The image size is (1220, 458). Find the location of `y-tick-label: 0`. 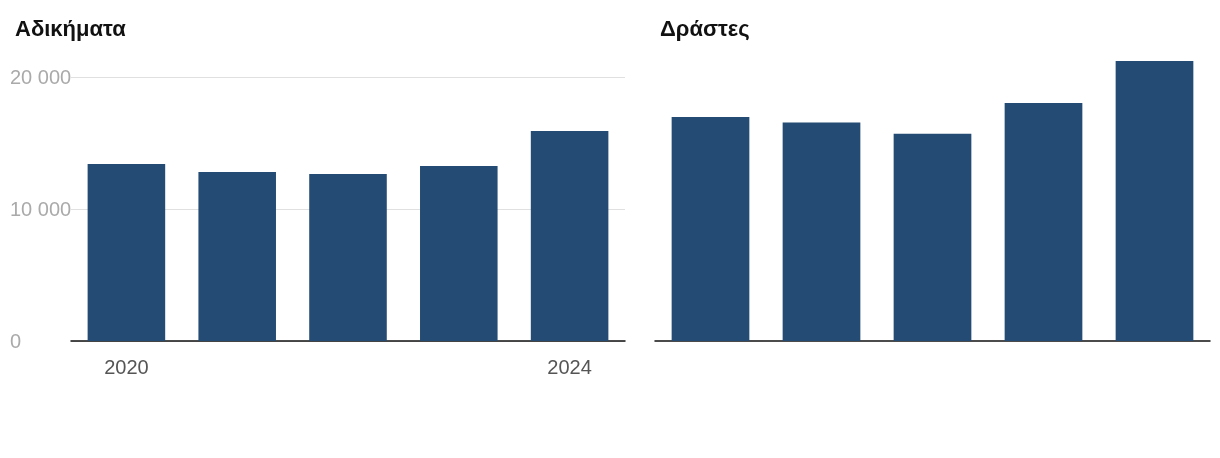

y-tick-label: 0 is located at coordinates (16, 341).